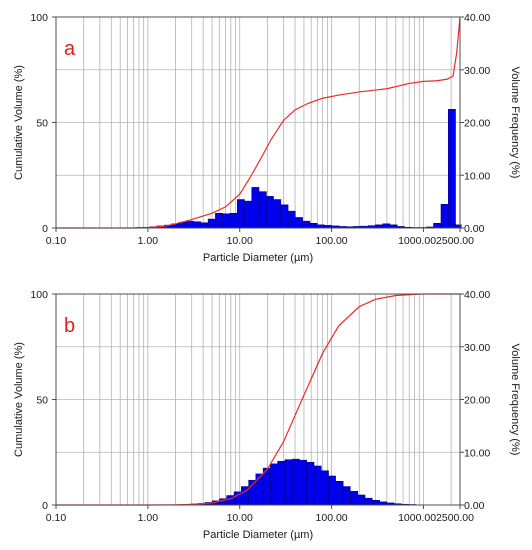 The height and width of the screenshot is (550, 532). What do you see at coordinates (69, 326) in the screenshot?
I see `panel-label-b: b` at bounding box center [69, 326].